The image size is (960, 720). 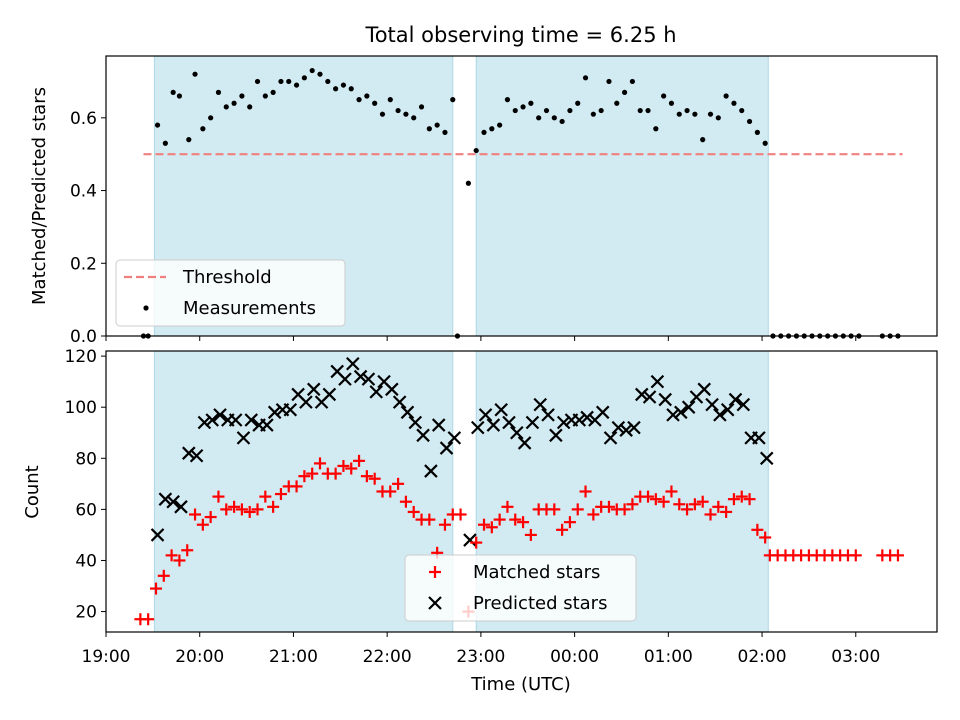 I want to click on top-legend: Threshold Measurements, so click(x=230, y=293).